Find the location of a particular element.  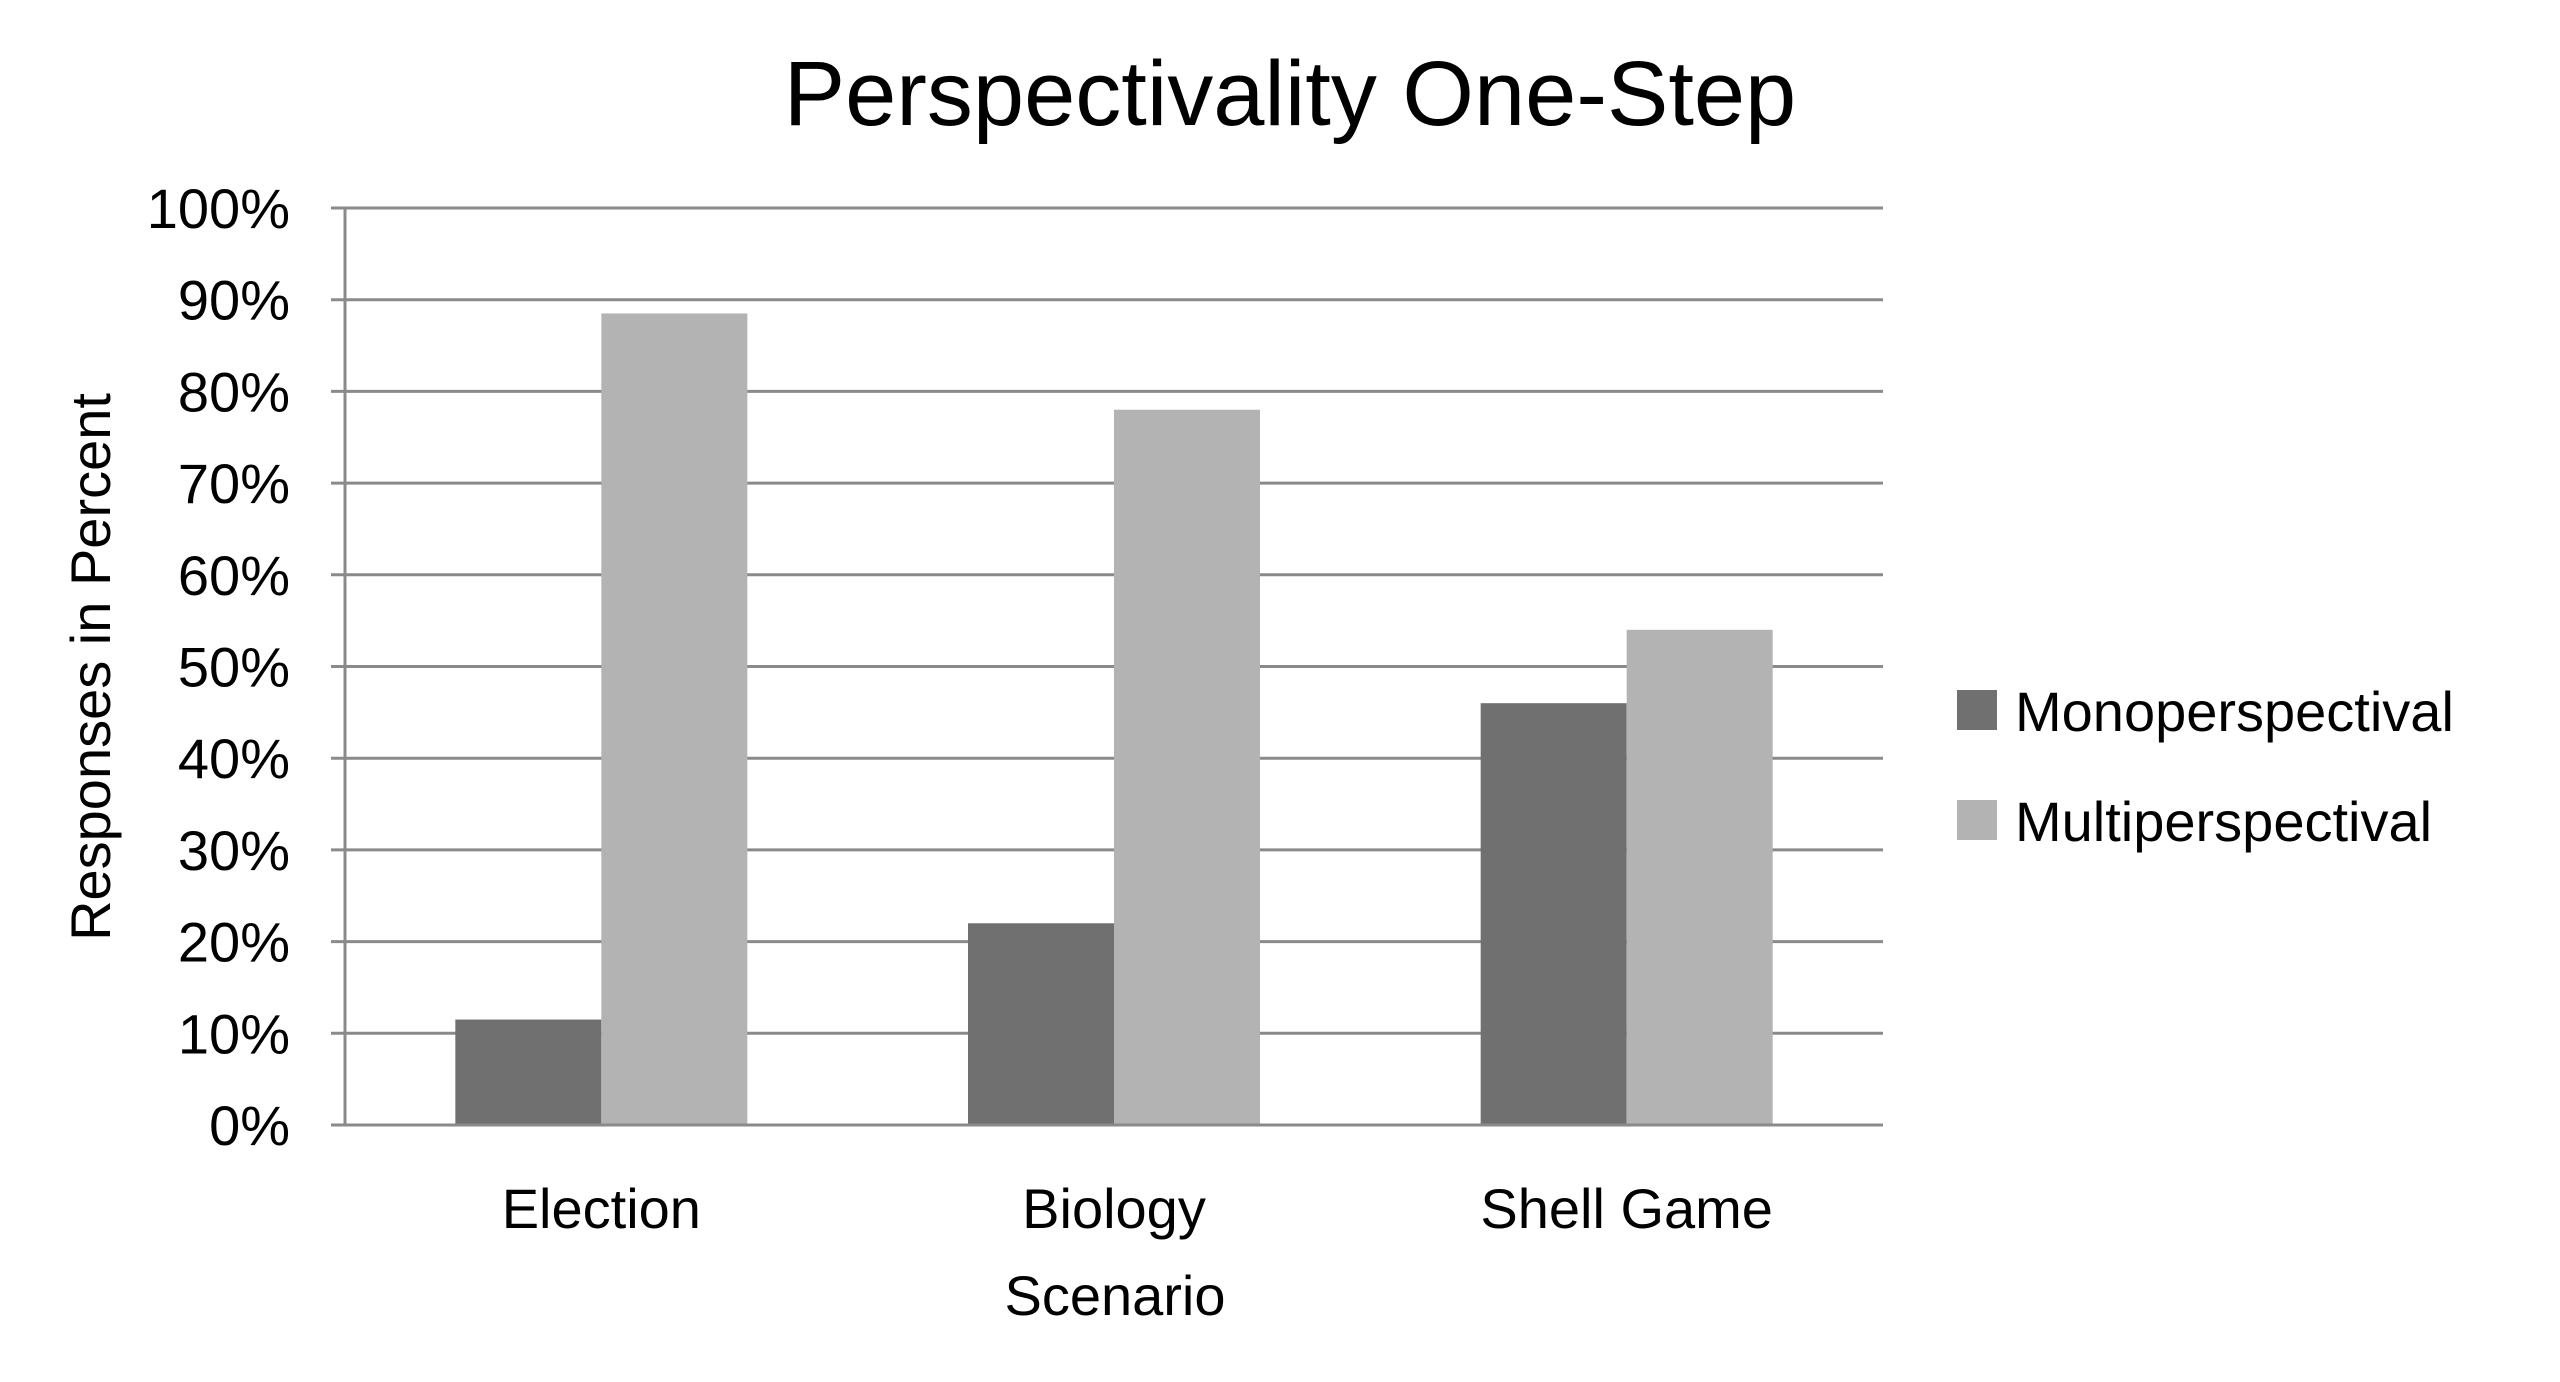

x-tick-label: Election is located at coordinates (601, 1208).